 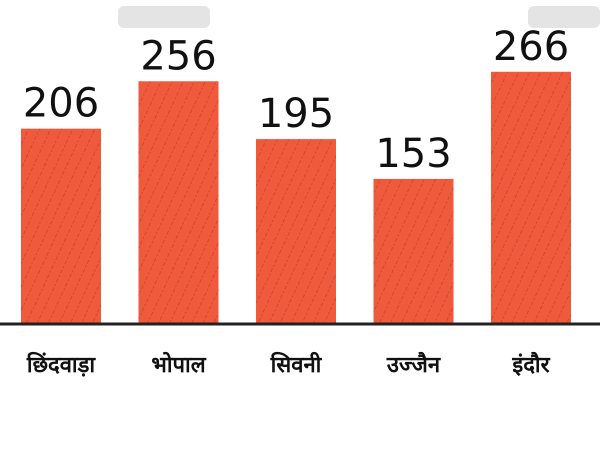 I want to click on category-label-1: भोपाल, so click(x=178, y=364).